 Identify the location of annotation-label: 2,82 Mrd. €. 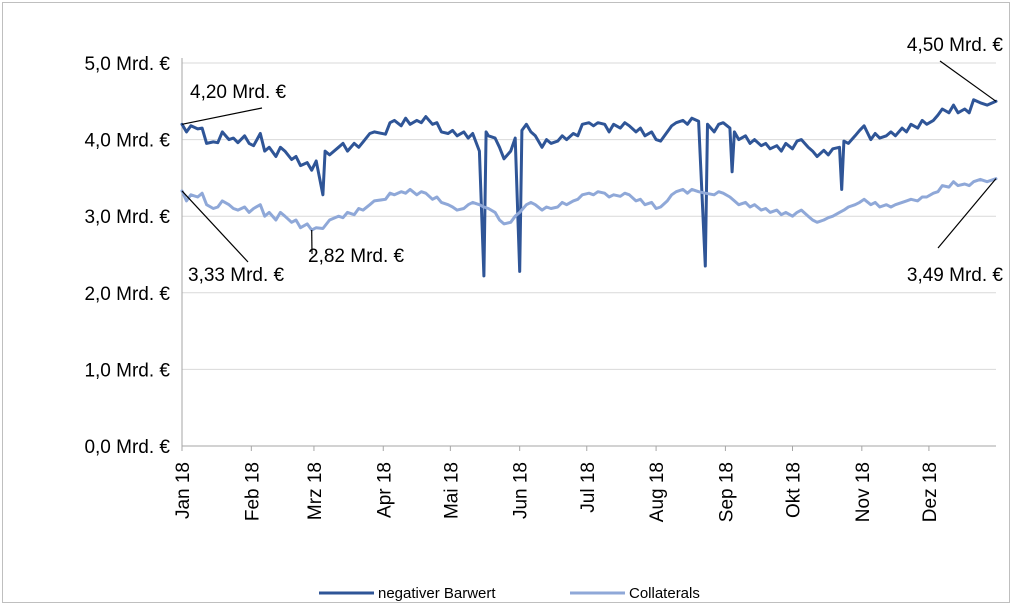
(356, 256).